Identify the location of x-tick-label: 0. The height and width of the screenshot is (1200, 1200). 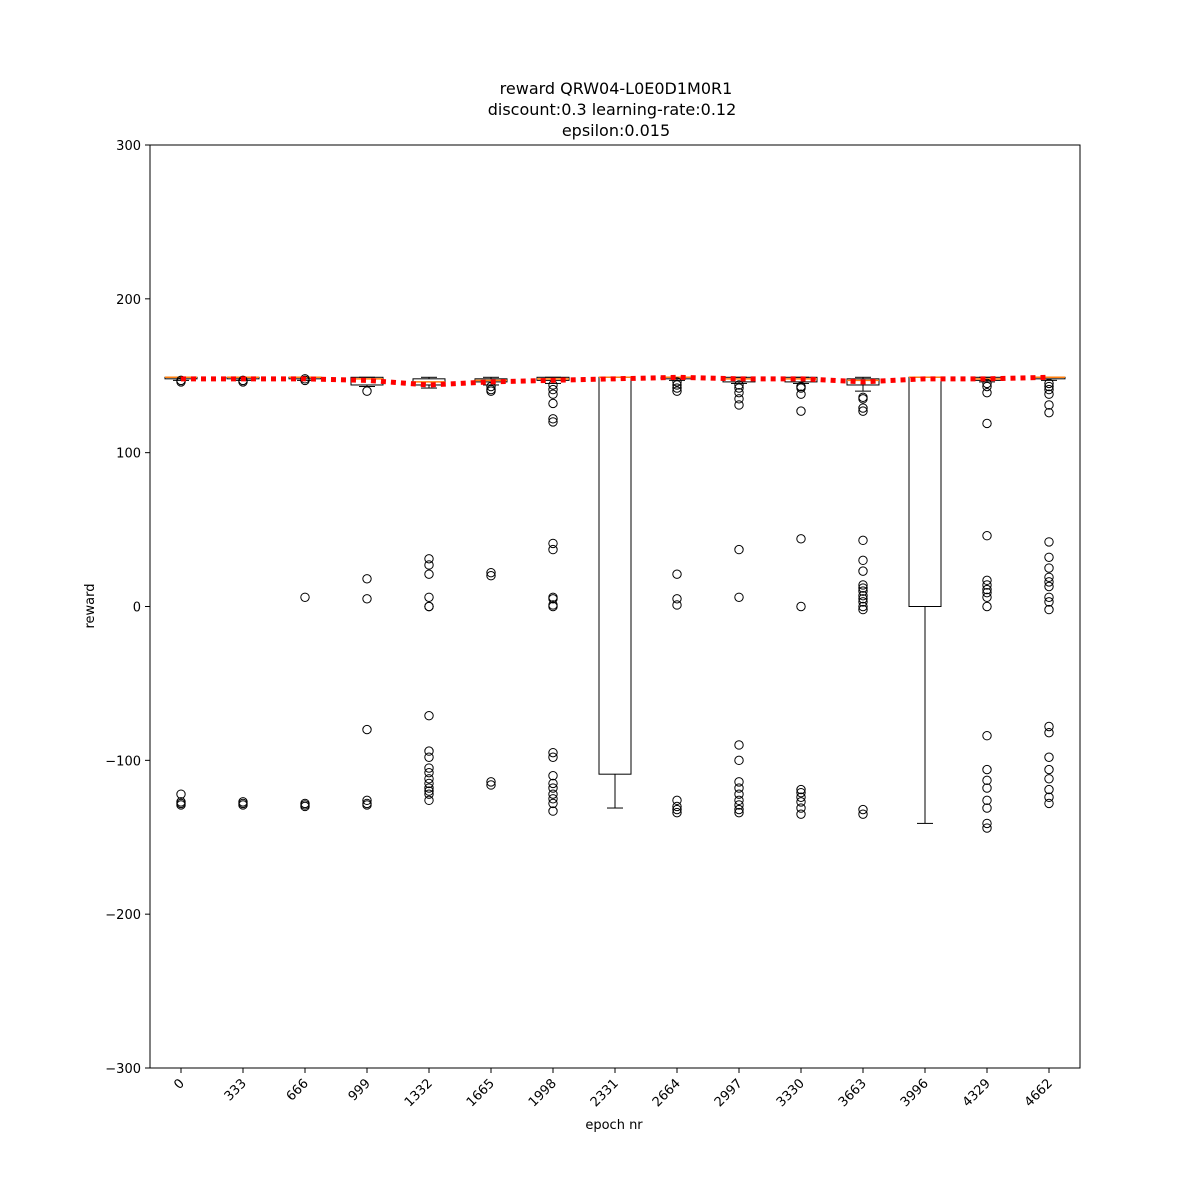
(179, 1084).